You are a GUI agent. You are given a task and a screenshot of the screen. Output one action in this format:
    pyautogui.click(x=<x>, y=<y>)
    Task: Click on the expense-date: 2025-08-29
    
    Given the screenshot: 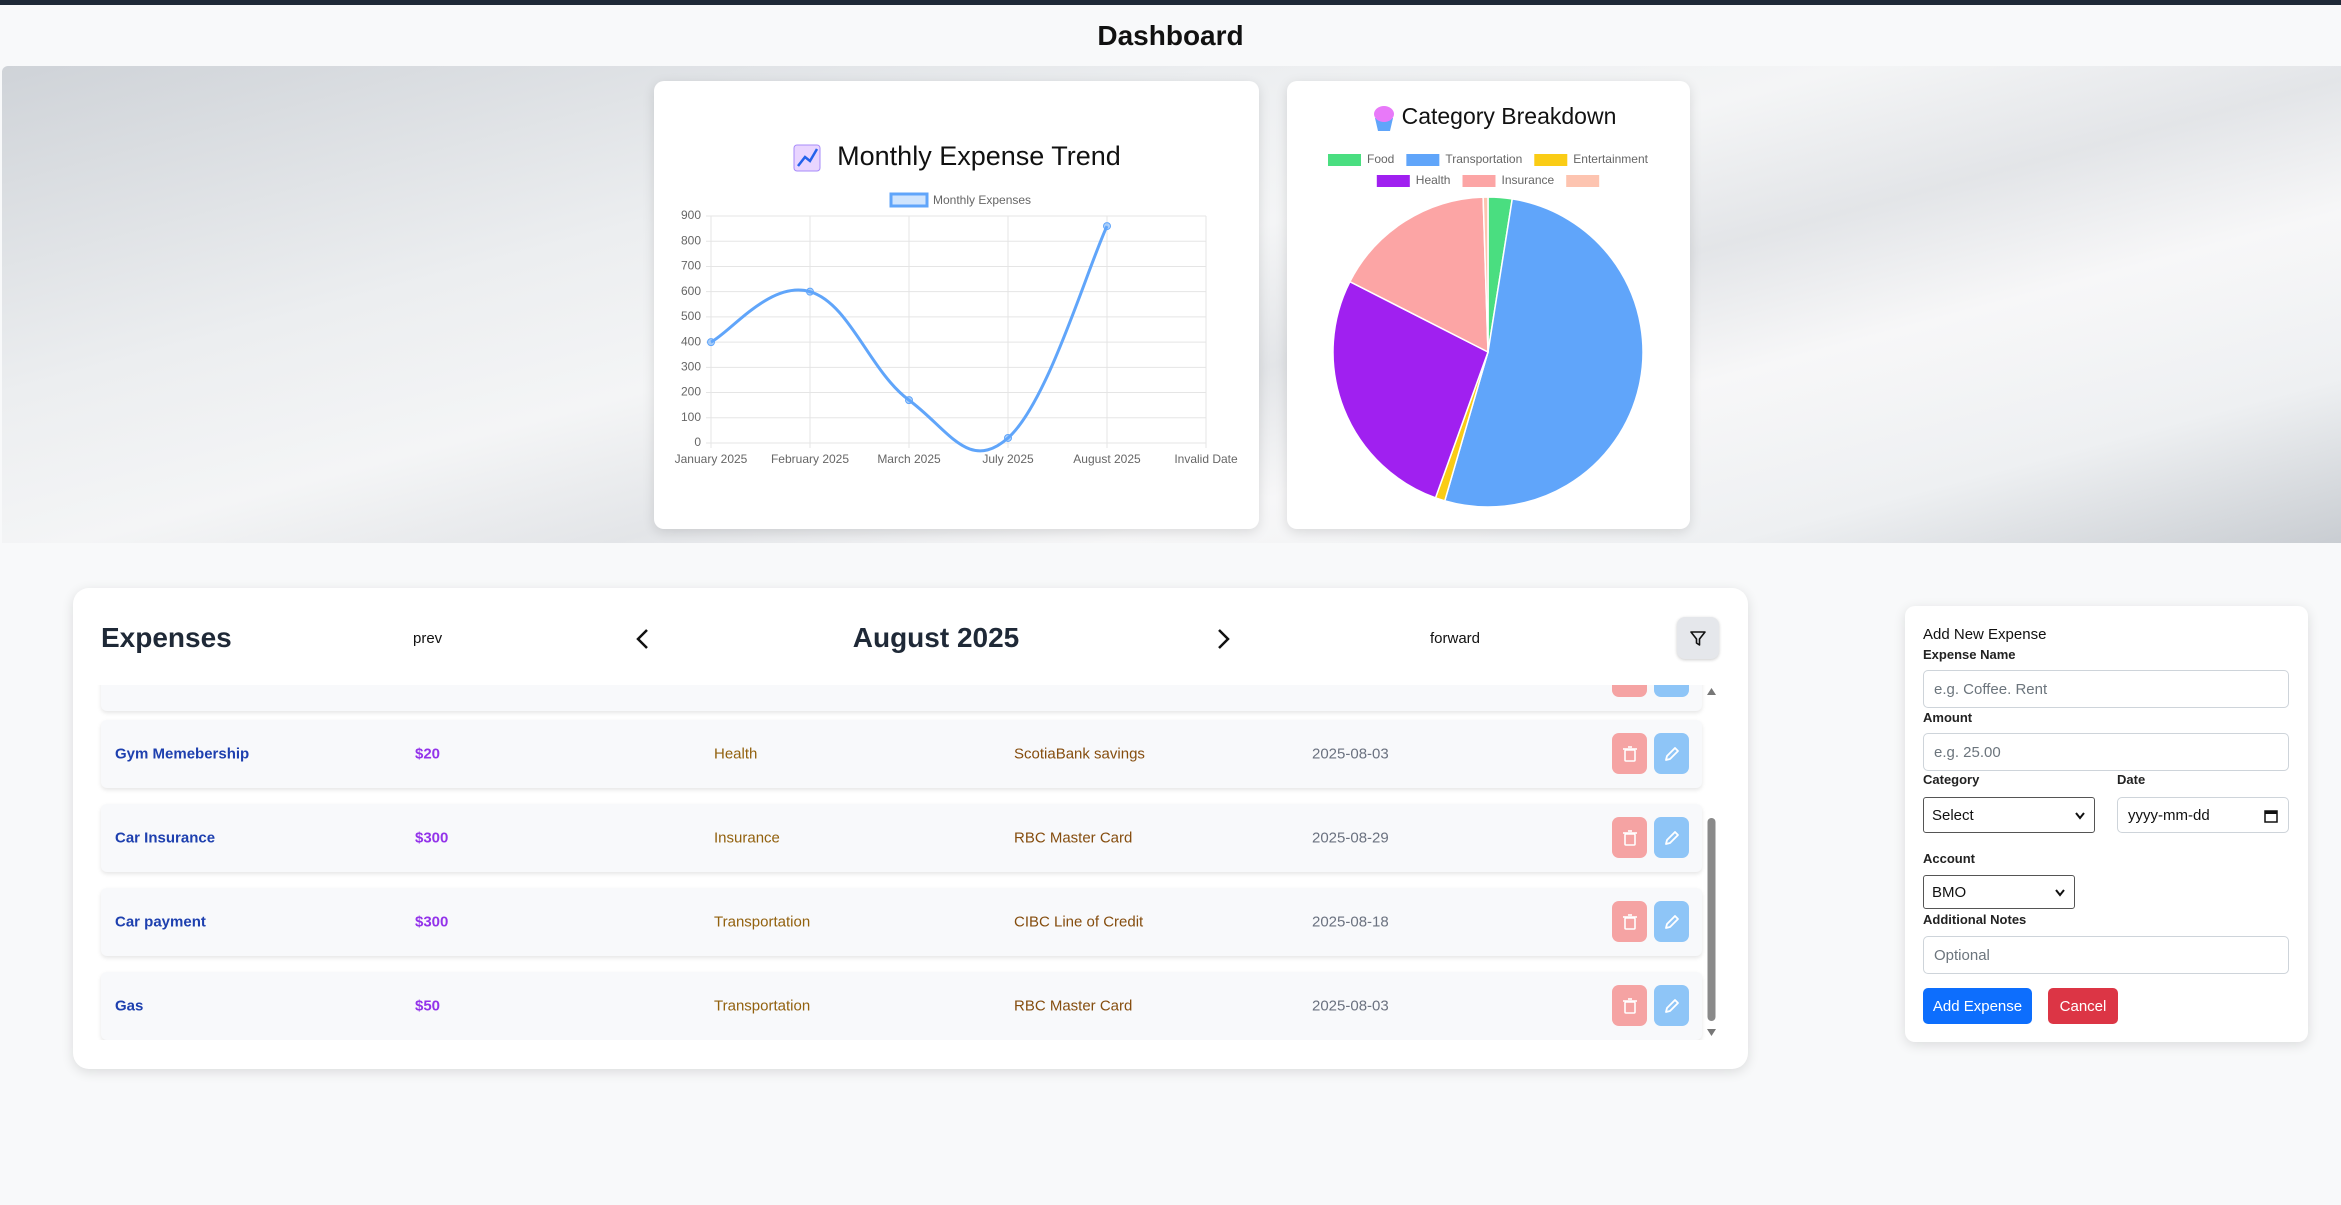 What is the action you would take?
    pyautogui.click(x=1350, y=838)
    